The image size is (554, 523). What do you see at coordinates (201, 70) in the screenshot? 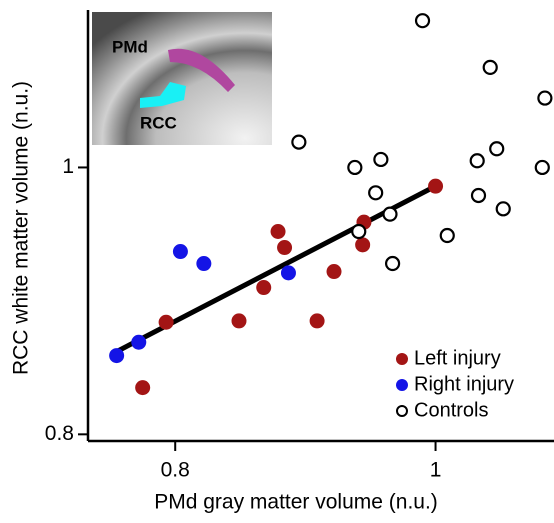
I see `pmd-region` at bounding box center [201, 70].